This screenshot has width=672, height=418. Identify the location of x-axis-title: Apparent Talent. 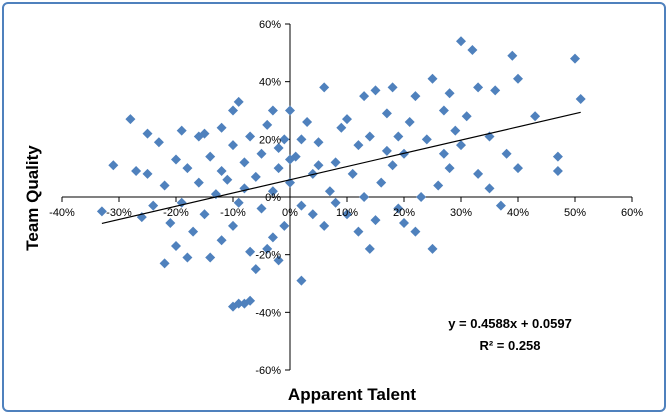
(352, 394).